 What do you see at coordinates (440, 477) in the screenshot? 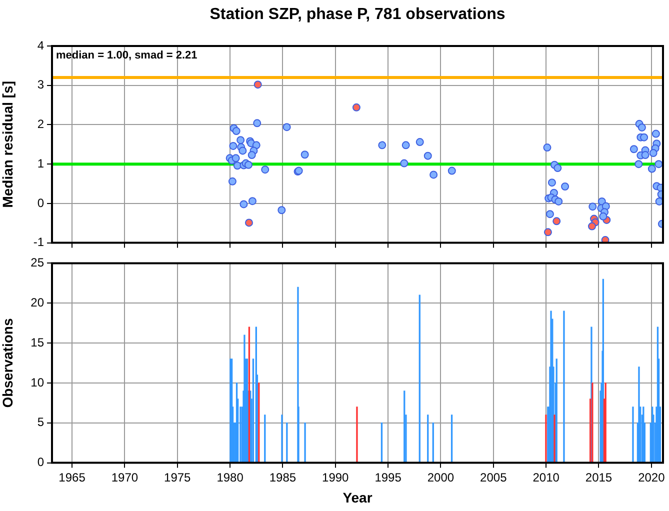
I see `x-tick-label: 2000` at bounding box center [440, 477].